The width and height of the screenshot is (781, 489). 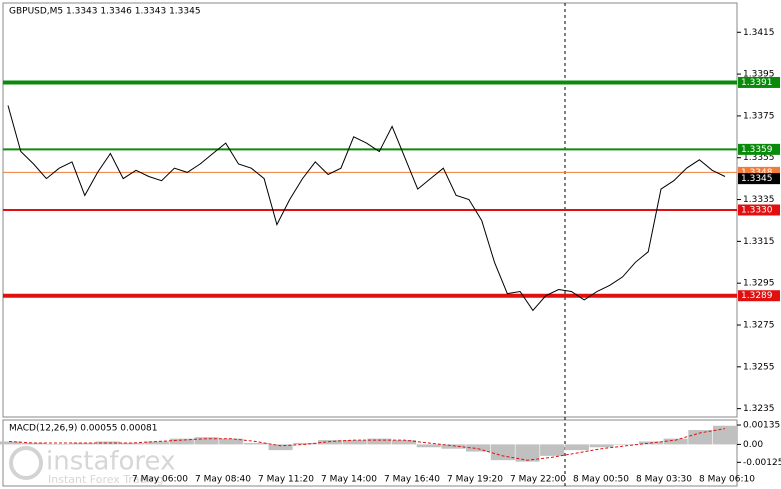 I want to click on brand: instaforex, so click(x=110, y=462).